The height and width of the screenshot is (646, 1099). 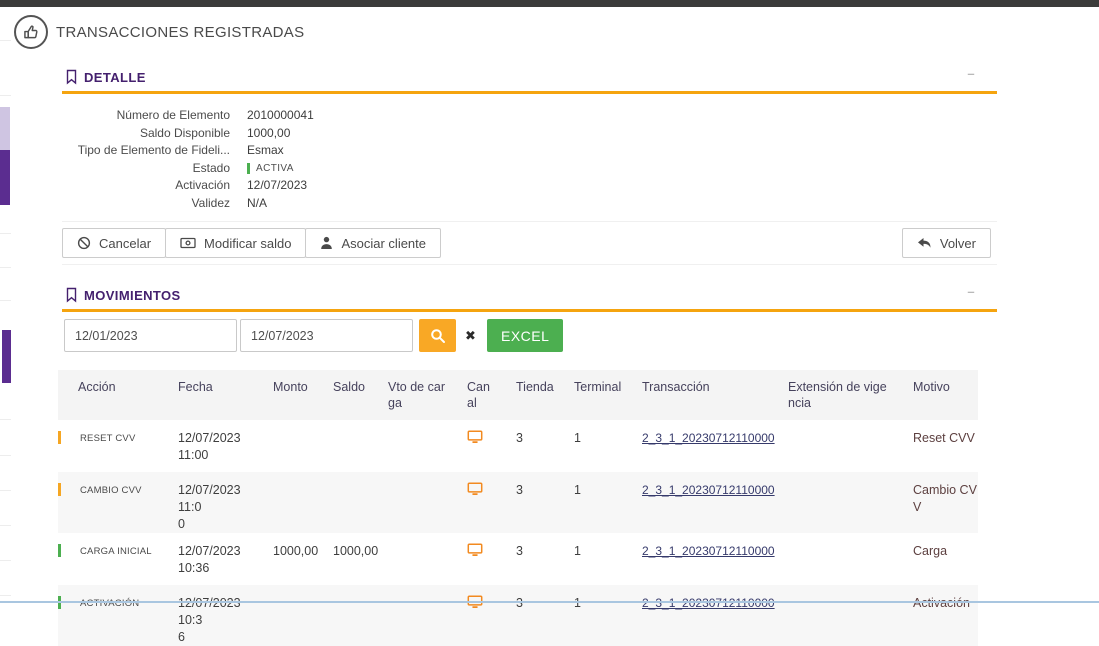 What do you see at coordinates (471, 395) in the screenshot?
I see `column-header: Canal` at bounding box center [471, 395].